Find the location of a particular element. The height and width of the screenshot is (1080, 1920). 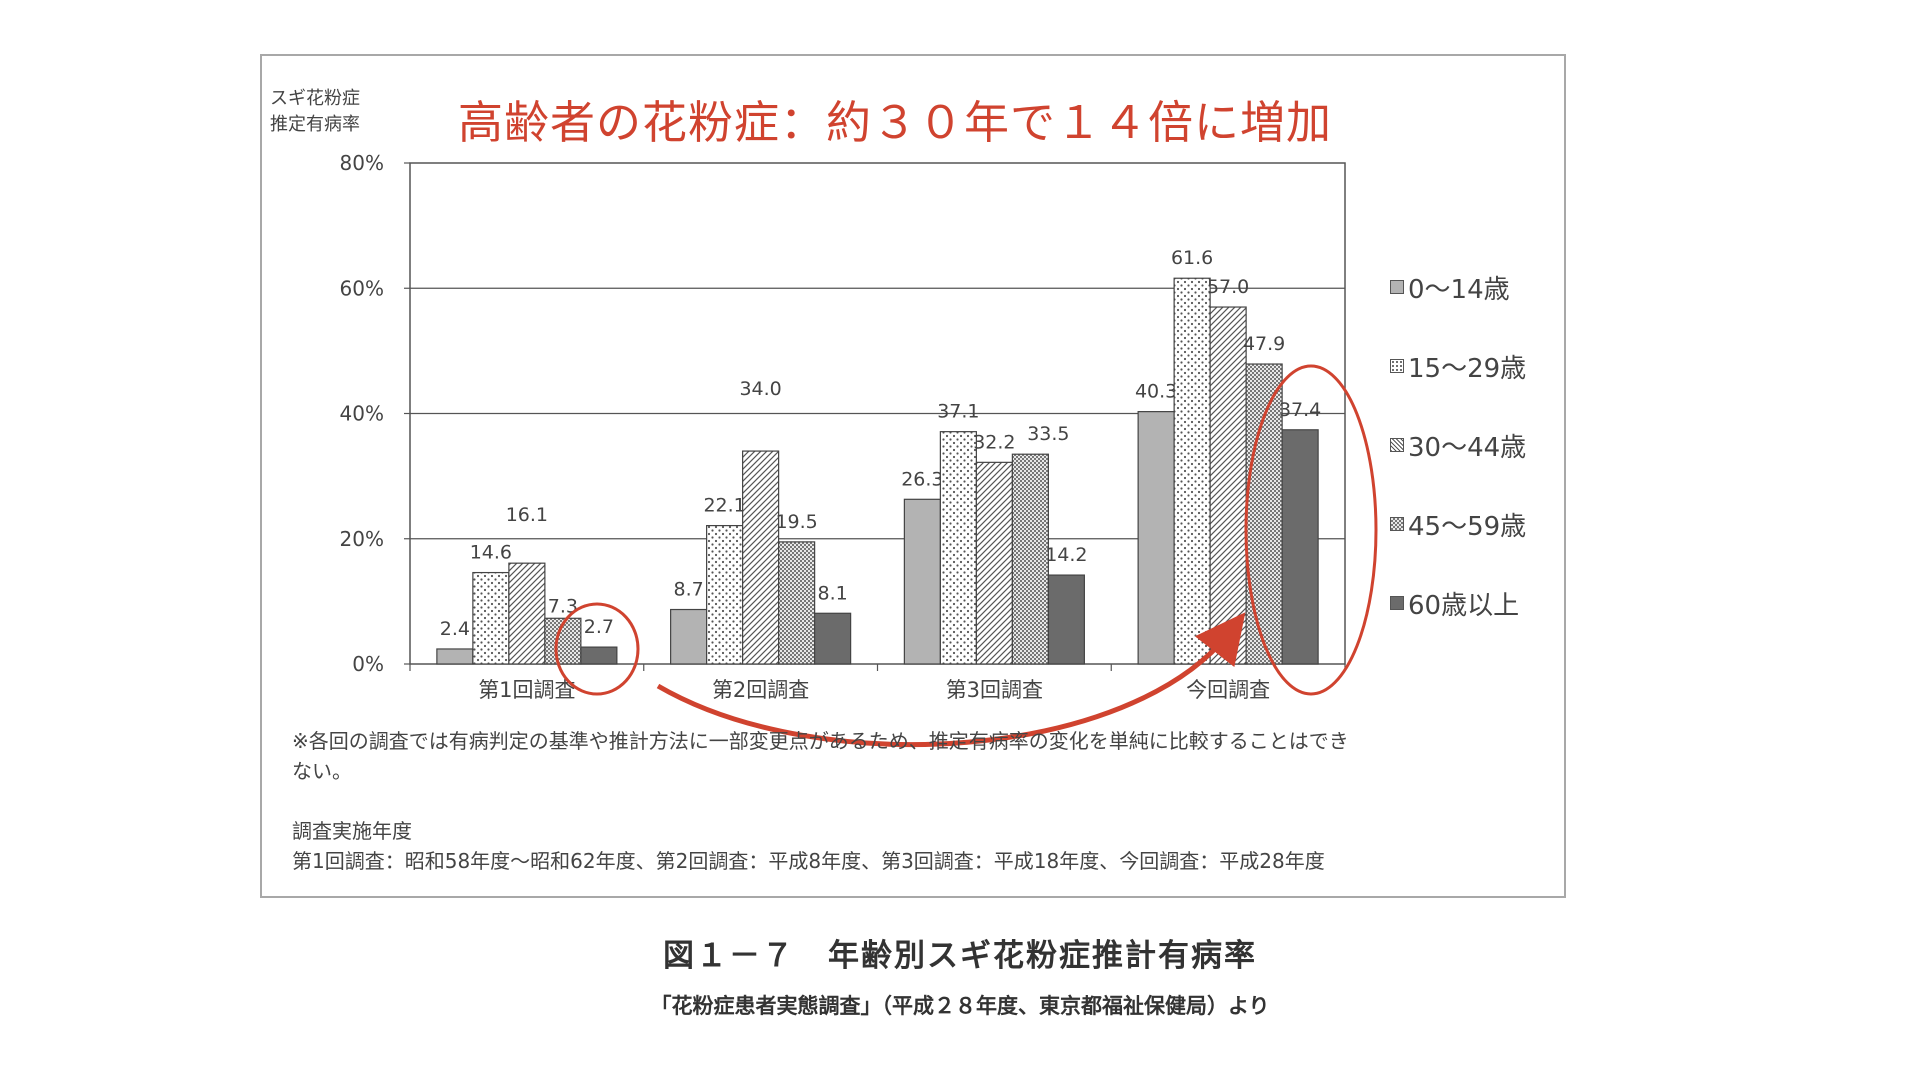

data-label: 57.0 is located at coordinates (1228, 287).